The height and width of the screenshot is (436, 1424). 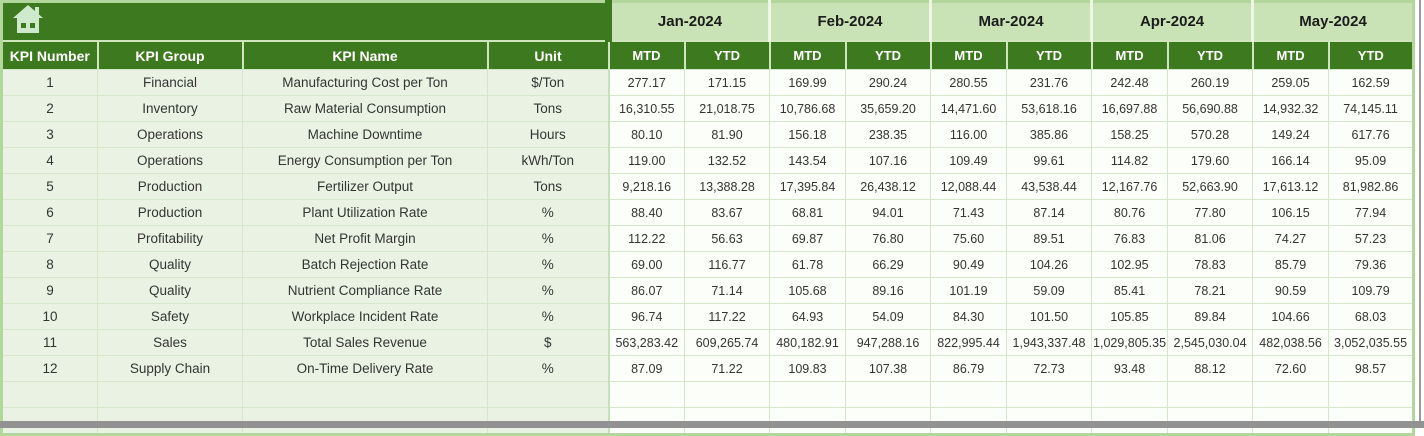 I want to click on value-cell: 69.00, so click(x=646, y=264).